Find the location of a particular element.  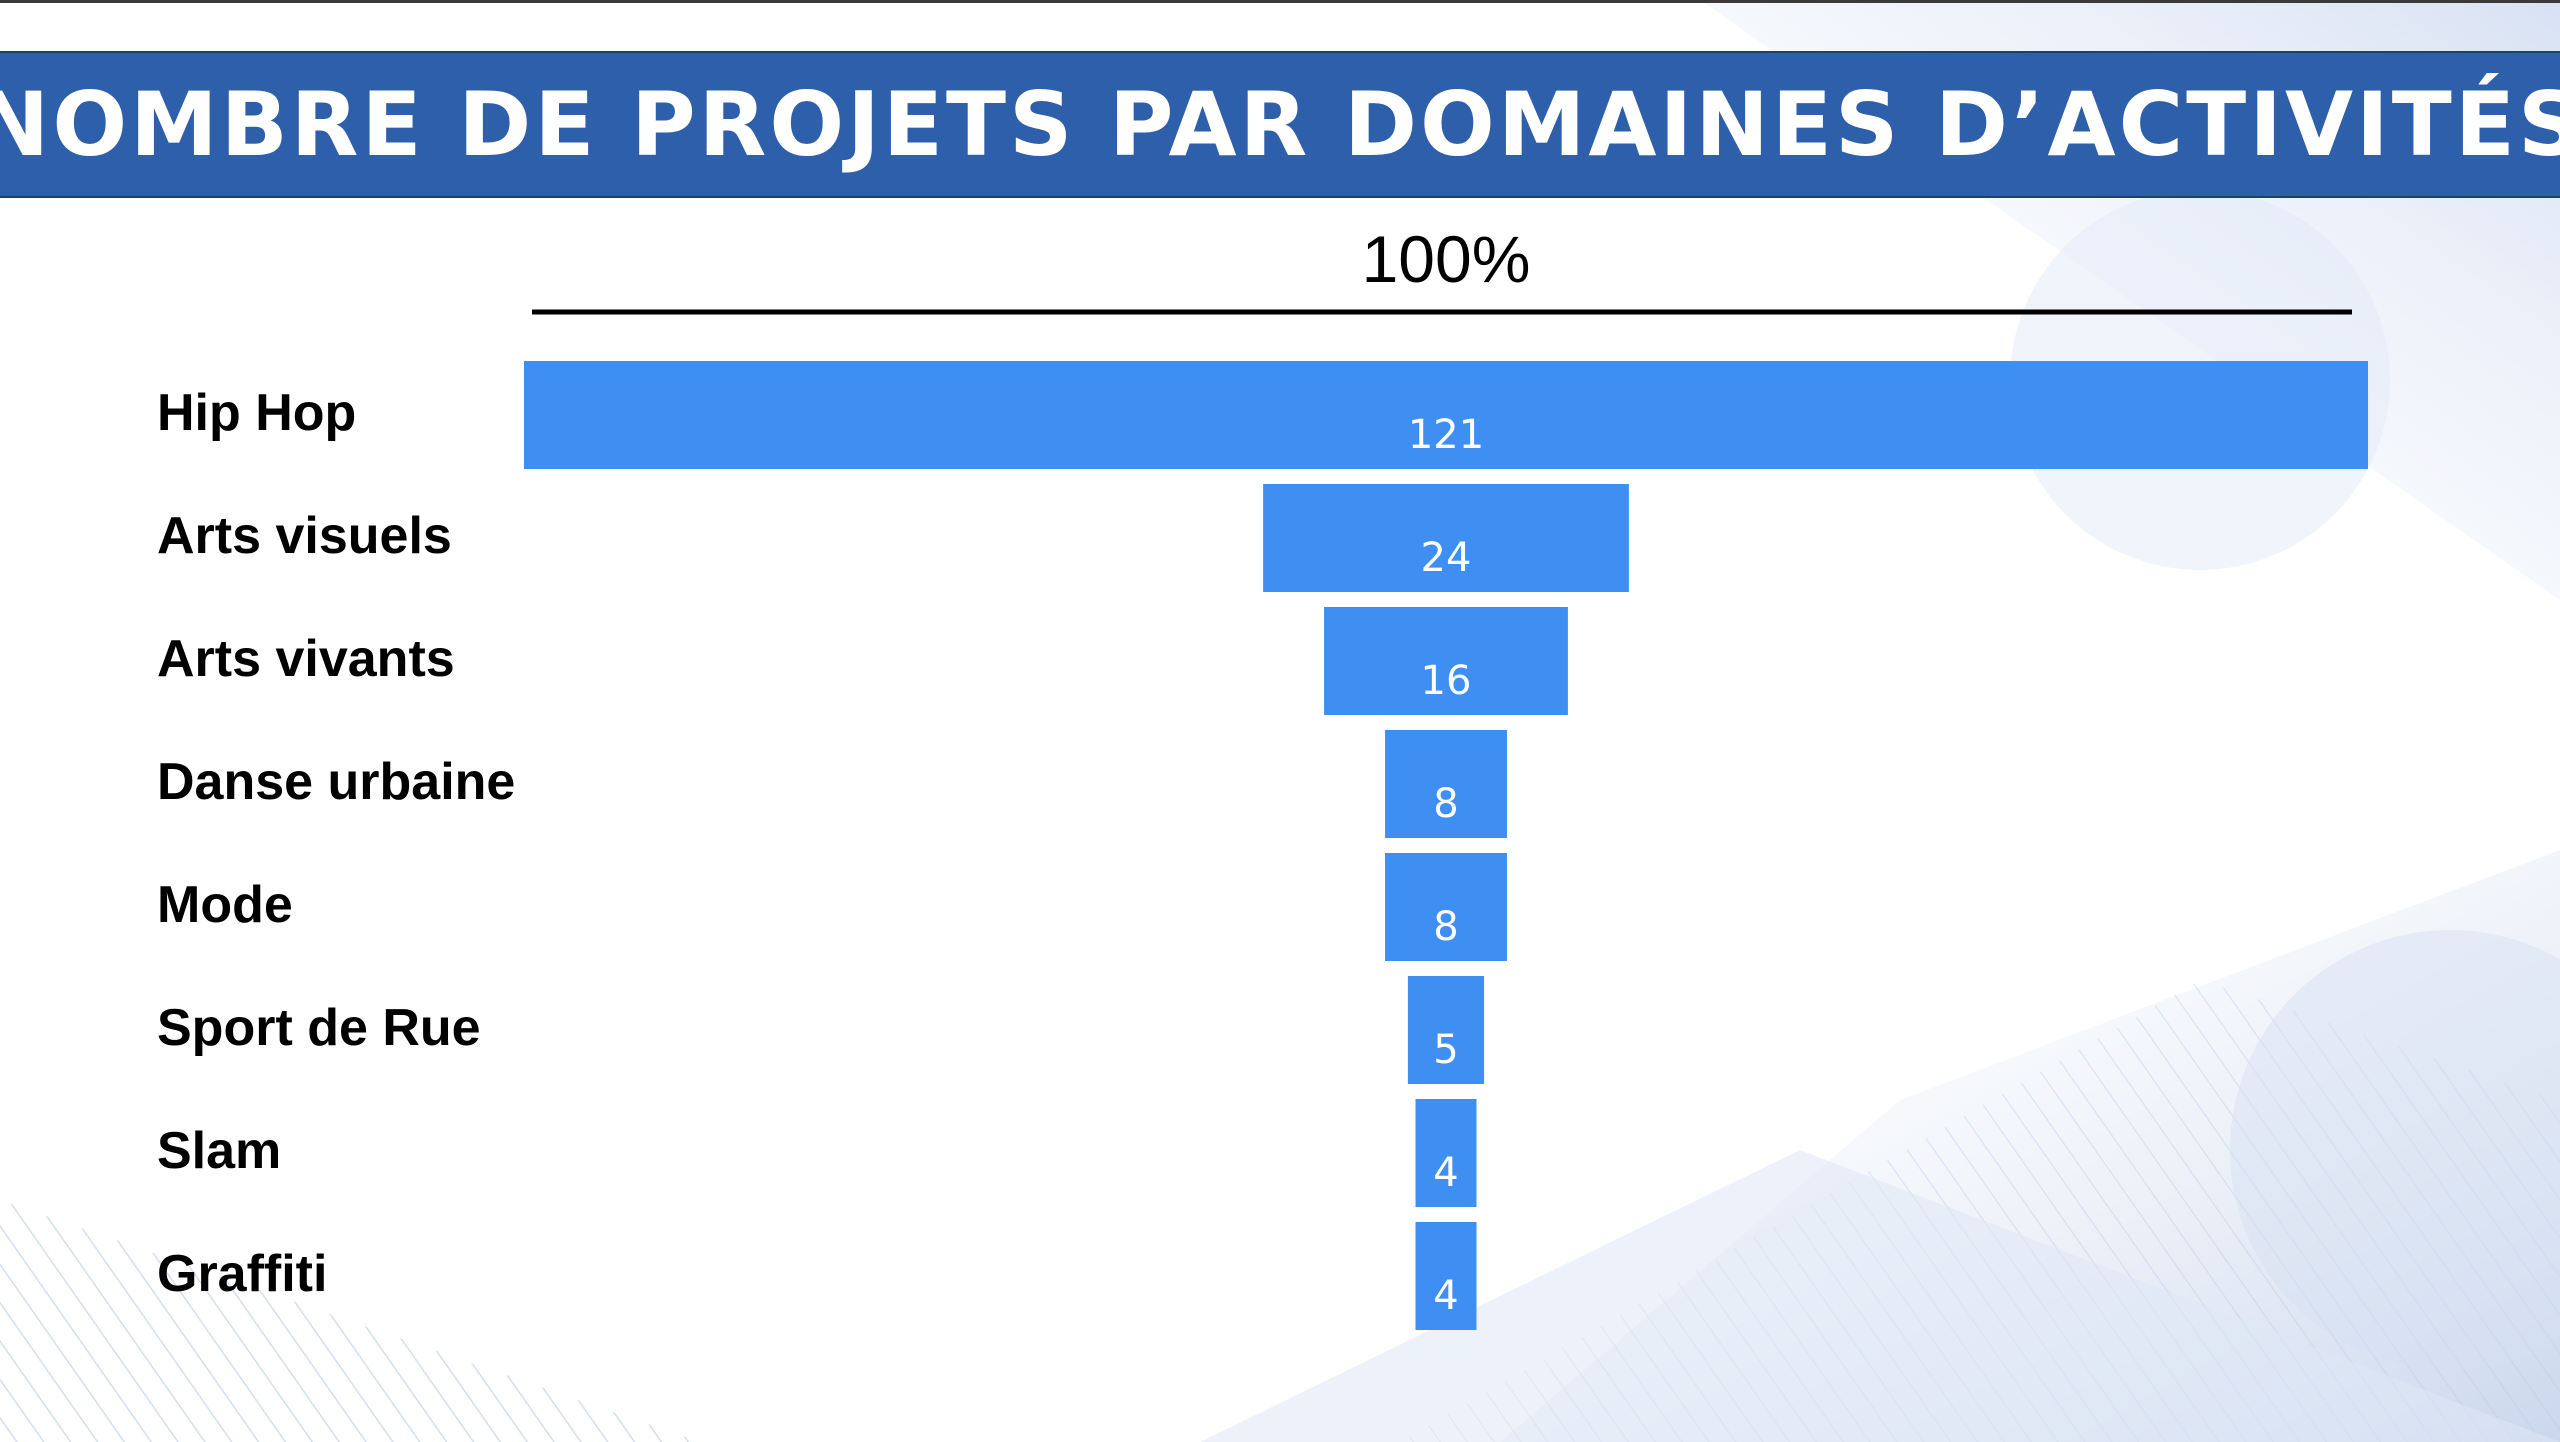

funnel-value-label-2: 24 is located at coordinates (1446, 558).